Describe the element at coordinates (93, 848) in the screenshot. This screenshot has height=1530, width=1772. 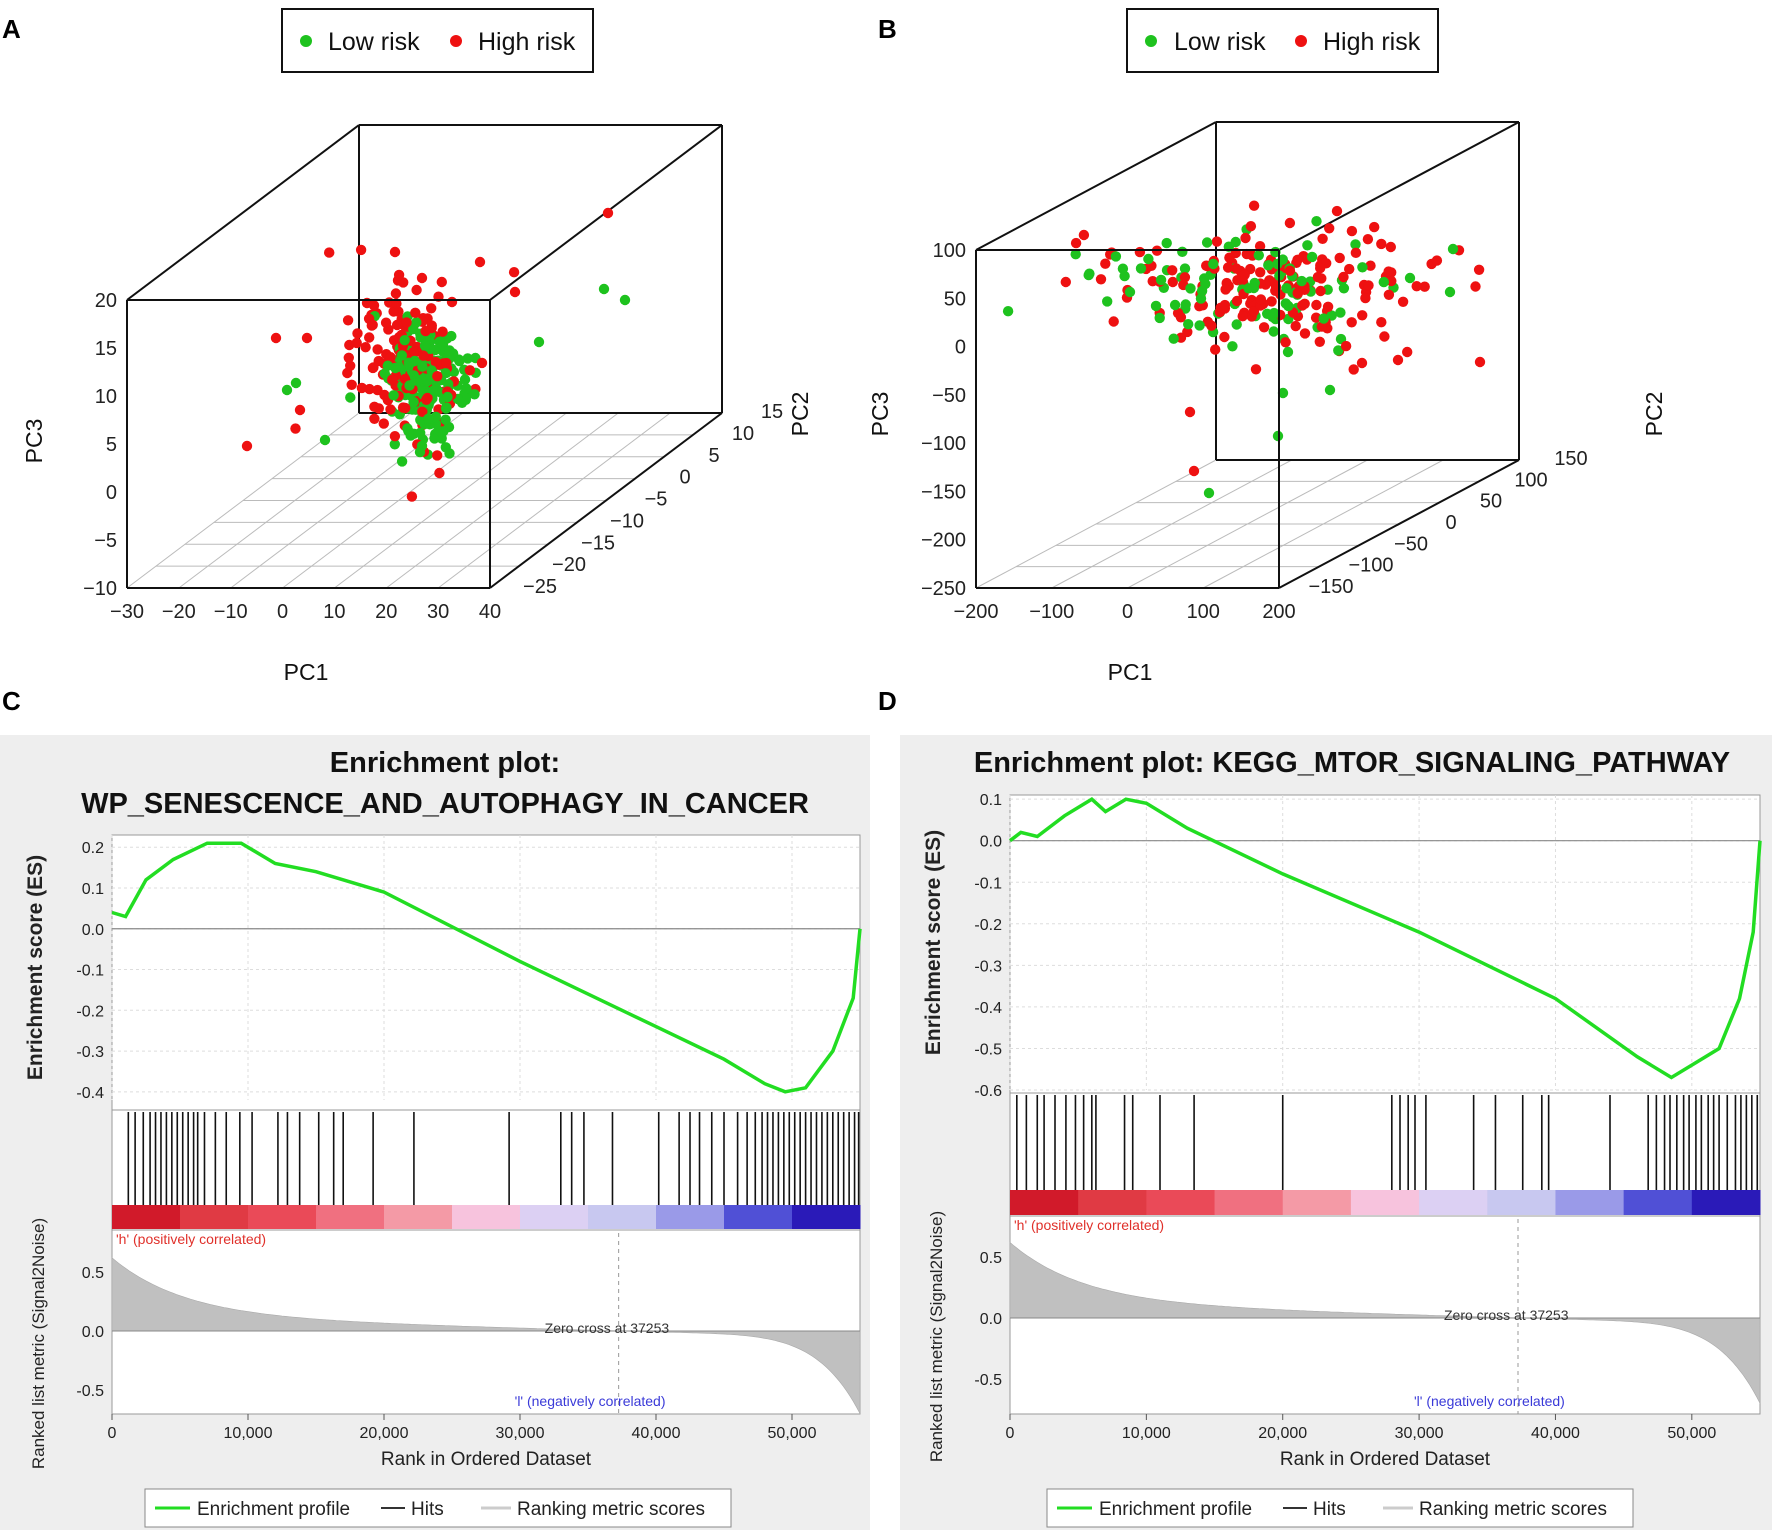
I see `es-tick-label: 0.2` at that location.